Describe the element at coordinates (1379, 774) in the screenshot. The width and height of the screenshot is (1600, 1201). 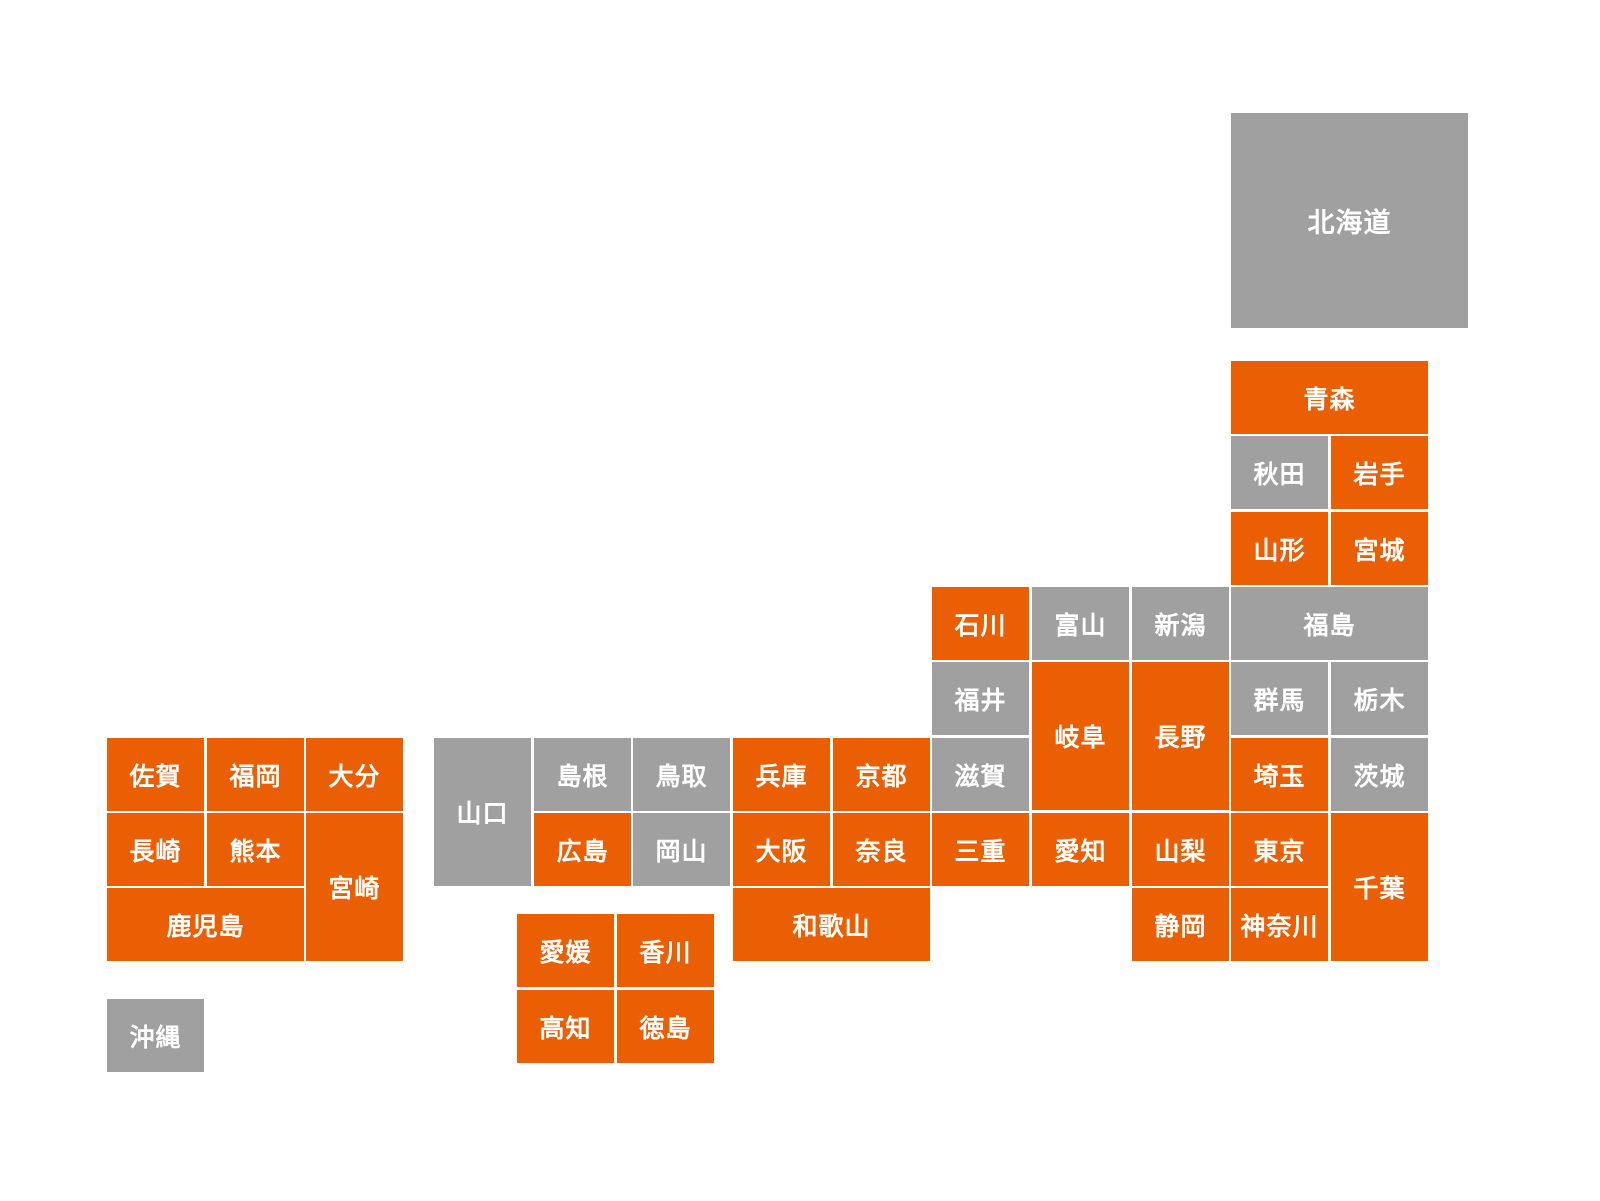
I see `prefecture-ibaraki: 茨城` at that location.